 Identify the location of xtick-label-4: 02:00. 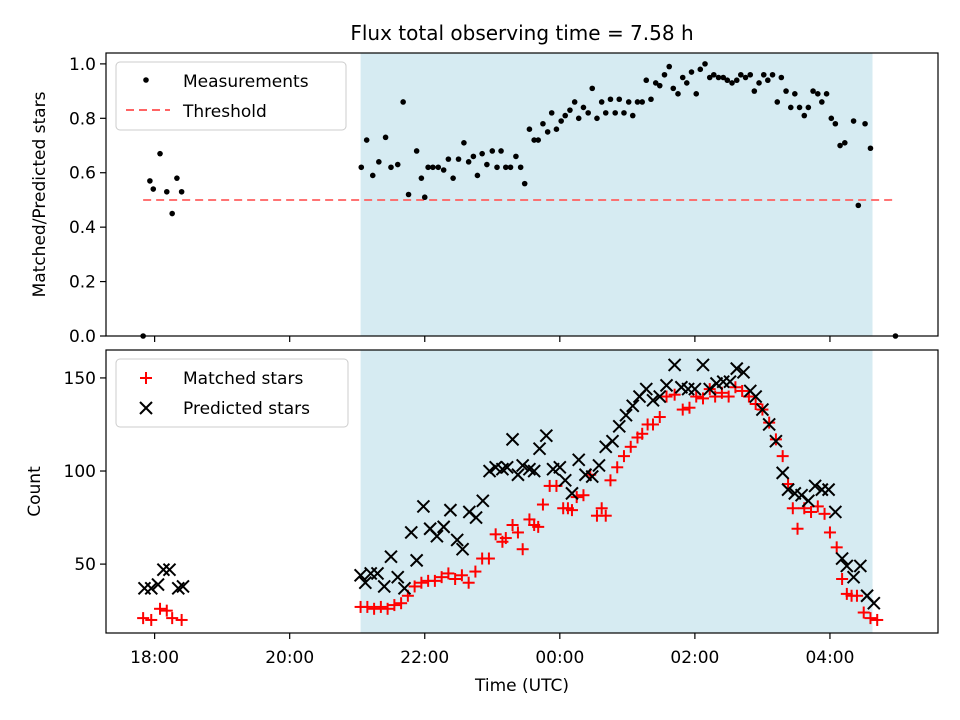
(694, 658).